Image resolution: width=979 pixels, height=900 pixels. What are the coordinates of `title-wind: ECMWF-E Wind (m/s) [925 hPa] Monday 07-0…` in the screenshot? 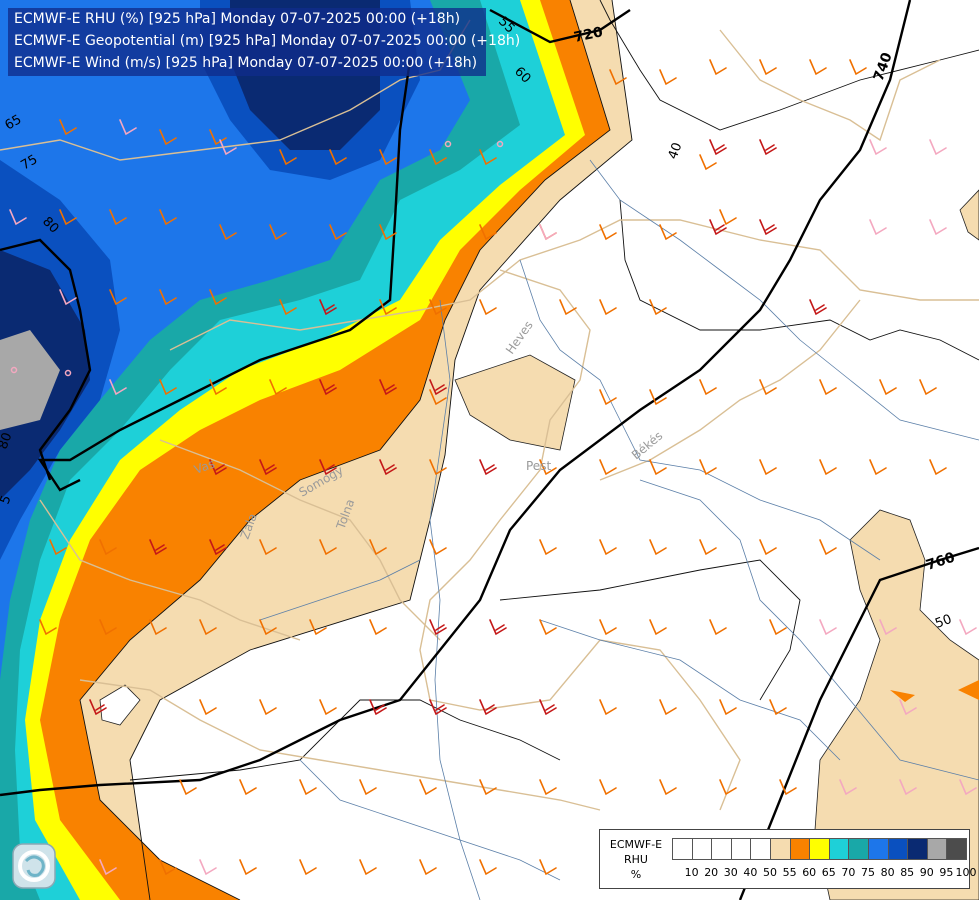 It's located at (246, 63).